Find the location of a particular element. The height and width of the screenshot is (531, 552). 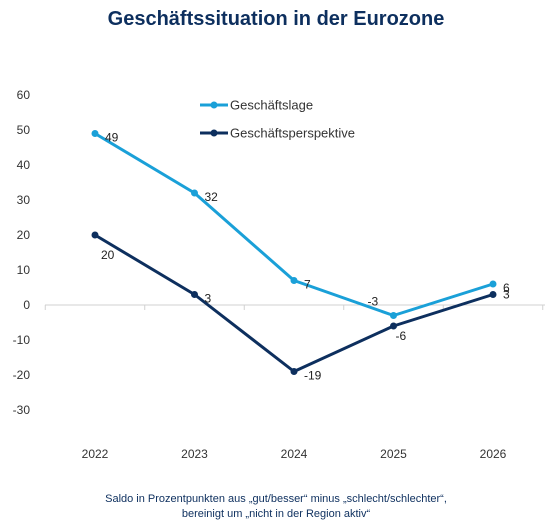

footnote-line-2: bereinigt um „nicht in der Region aktiv“ is located at coordinates (276, 514).